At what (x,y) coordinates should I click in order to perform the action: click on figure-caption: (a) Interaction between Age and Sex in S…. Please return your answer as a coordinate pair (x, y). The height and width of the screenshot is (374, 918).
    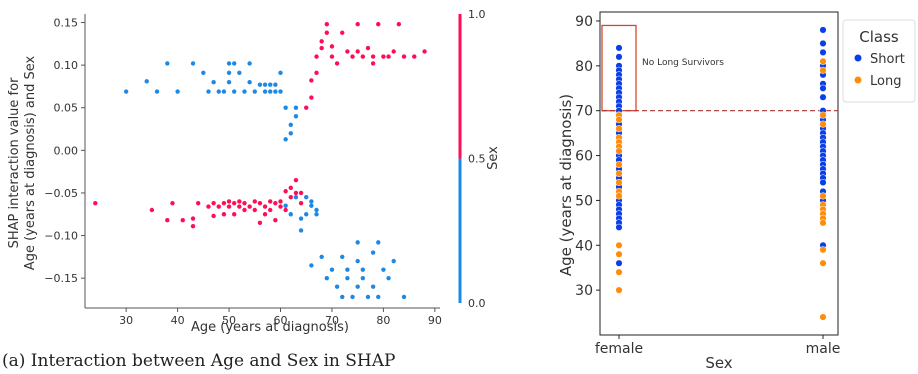
    Looking at the image, I should click on (198, 361).